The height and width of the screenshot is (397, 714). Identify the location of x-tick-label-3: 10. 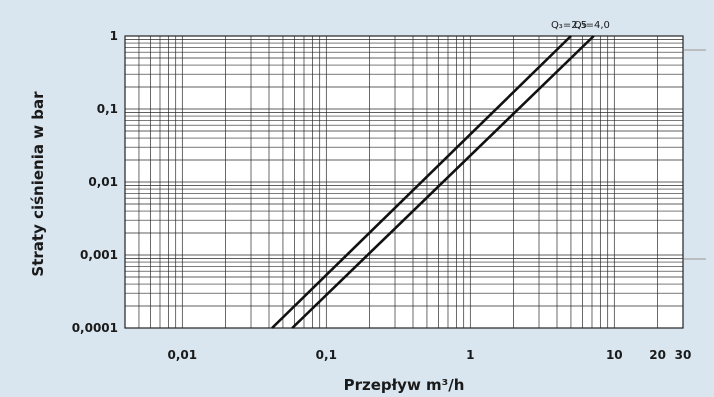
(614, 355).